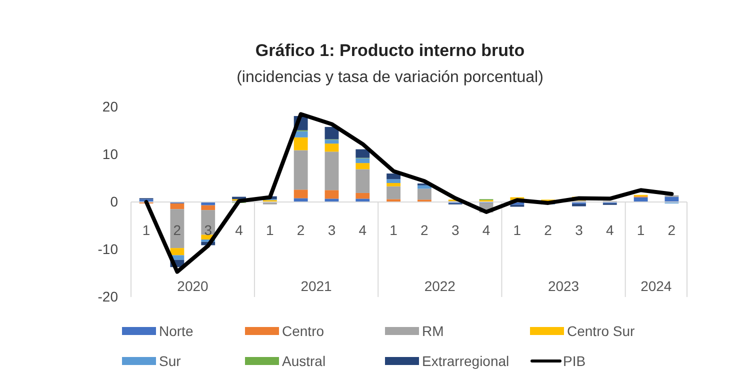 This screenshot has height=391, width=750. I want to click on annotation: 2024, so click(656, 286).